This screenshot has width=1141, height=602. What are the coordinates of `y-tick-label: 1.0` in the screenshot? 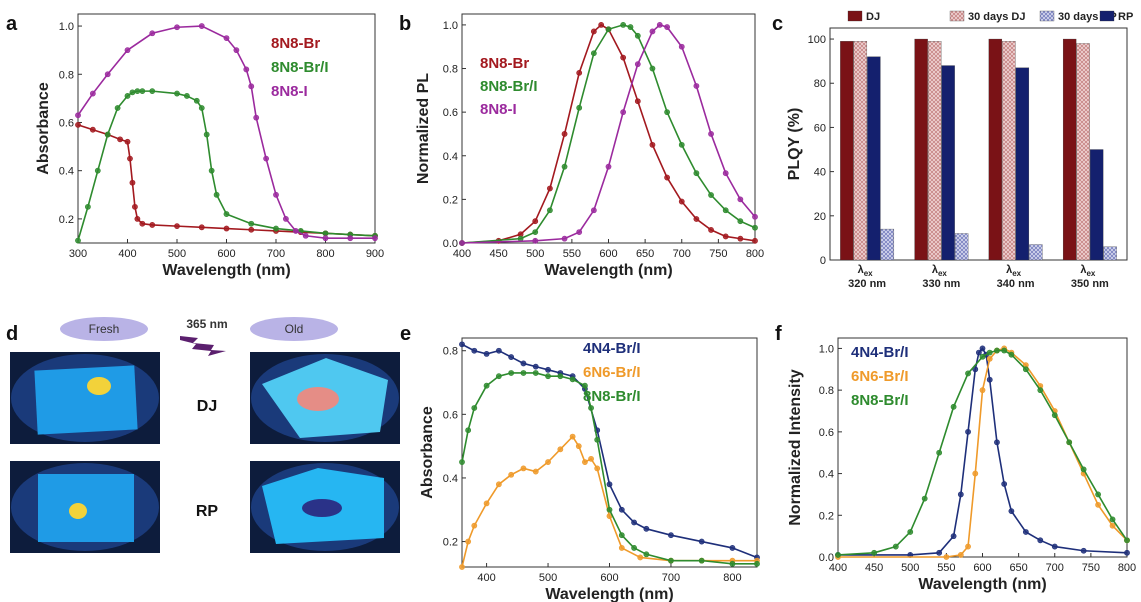 It's located at (66, 27).